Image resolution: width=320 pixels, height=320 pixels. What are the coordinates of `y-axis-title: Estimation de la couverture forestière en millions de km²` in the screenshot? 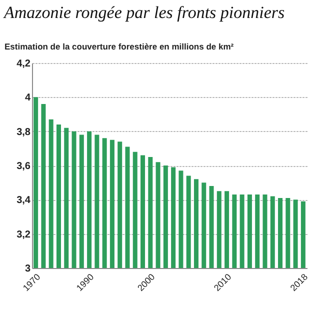 It's located at (119, 47).